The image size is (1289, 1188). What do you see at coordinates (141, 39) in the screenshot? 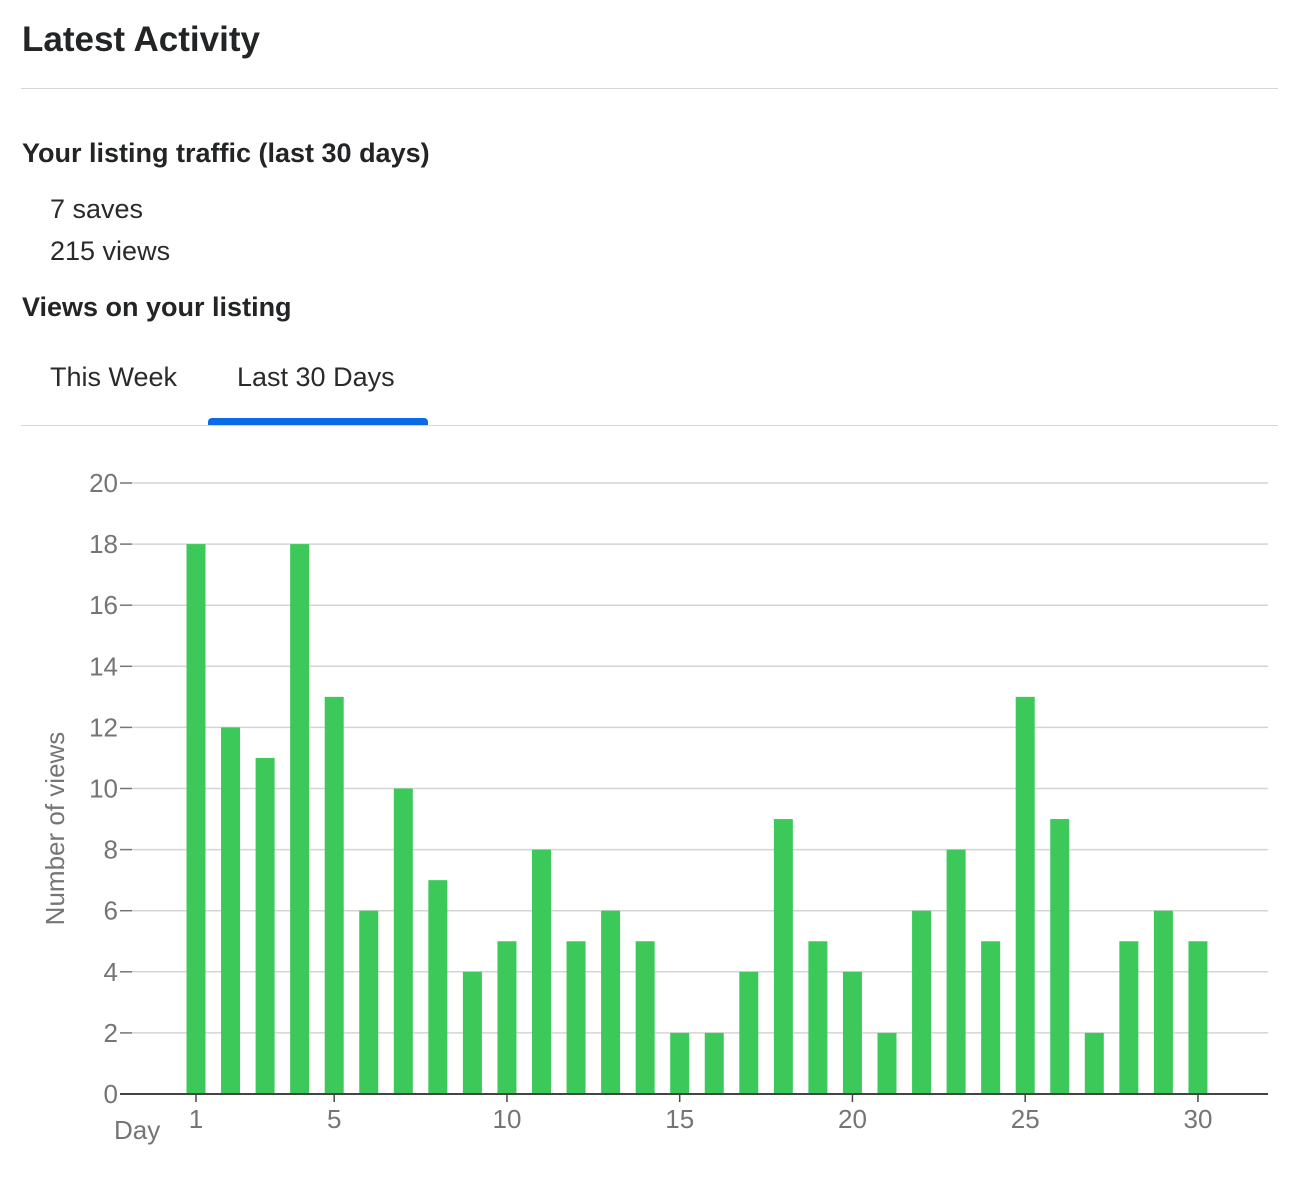
I see `section-title: Latest Activity` at bounding box center [141, 39].